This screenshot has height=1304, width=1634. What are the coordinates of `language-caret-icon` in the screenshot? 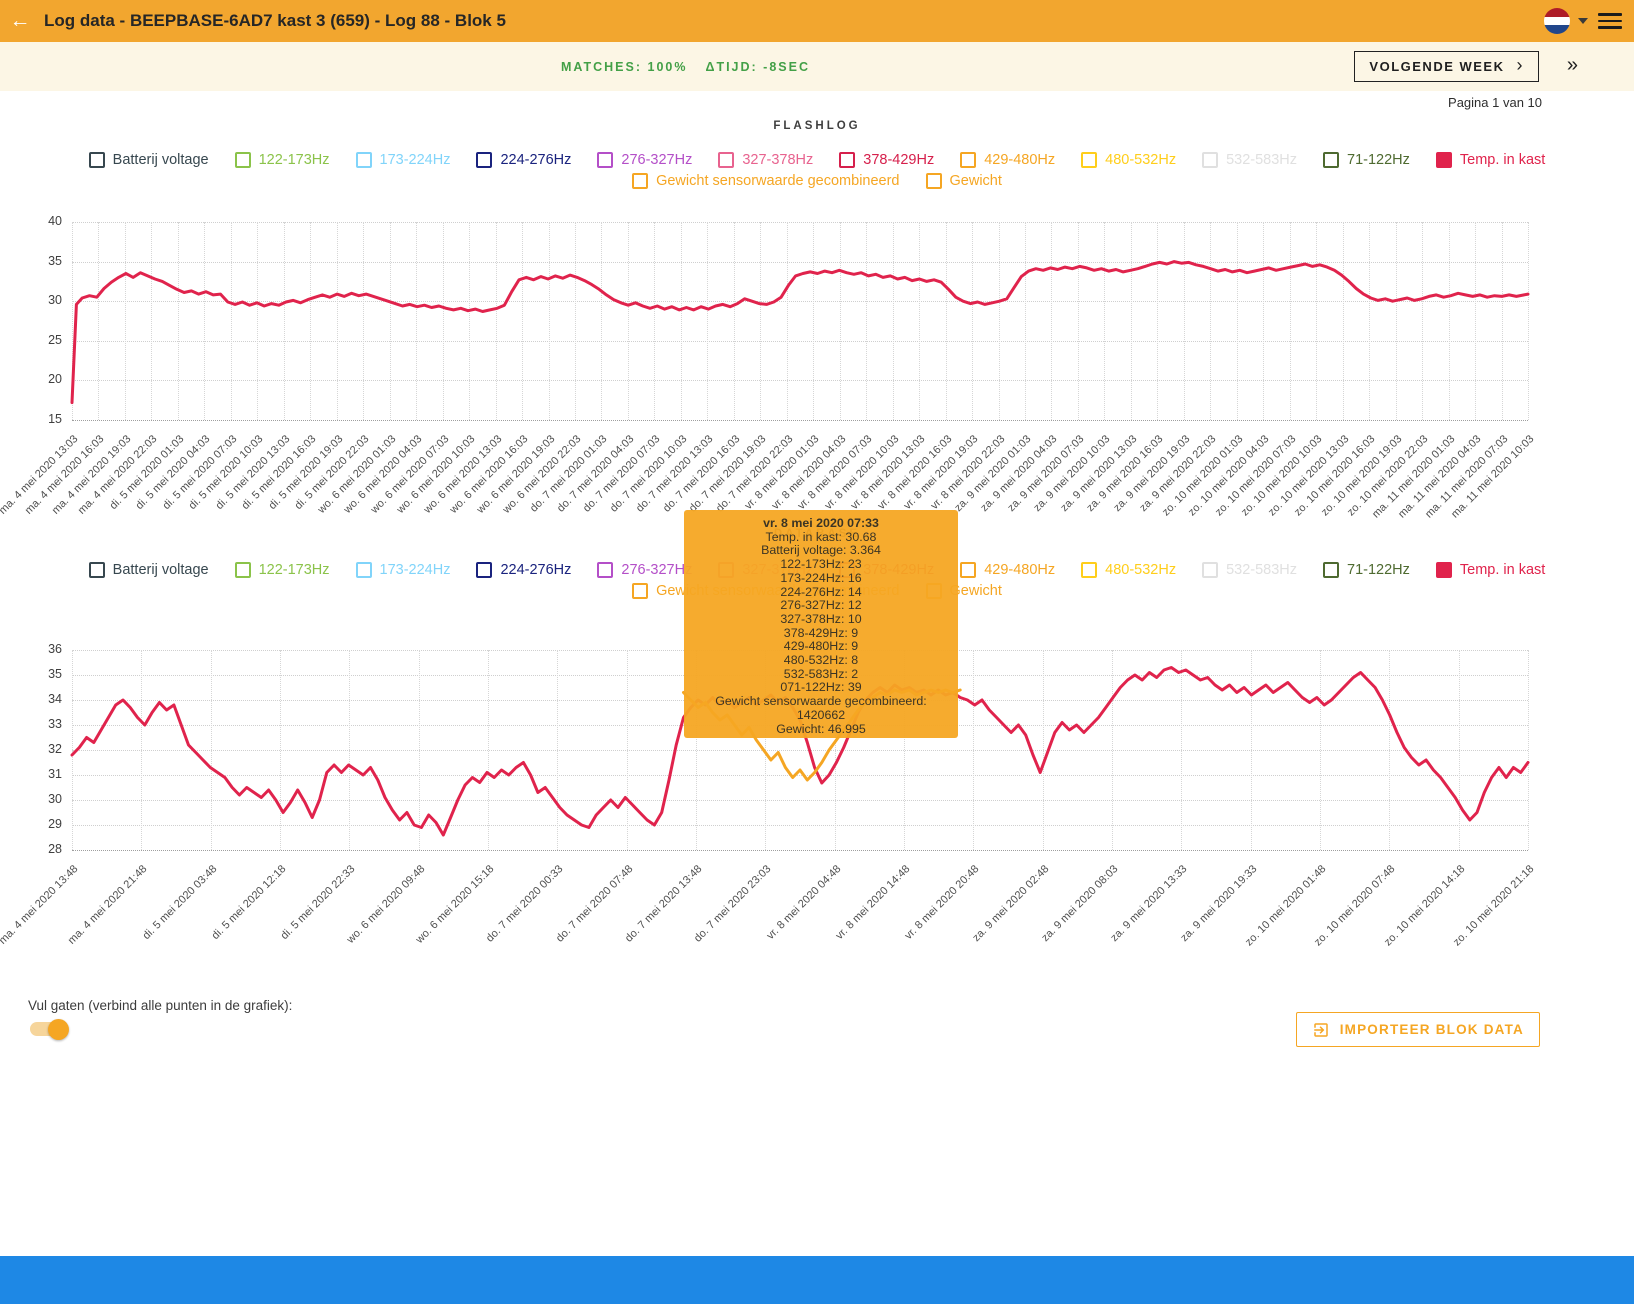 It's located at (1583, 21).